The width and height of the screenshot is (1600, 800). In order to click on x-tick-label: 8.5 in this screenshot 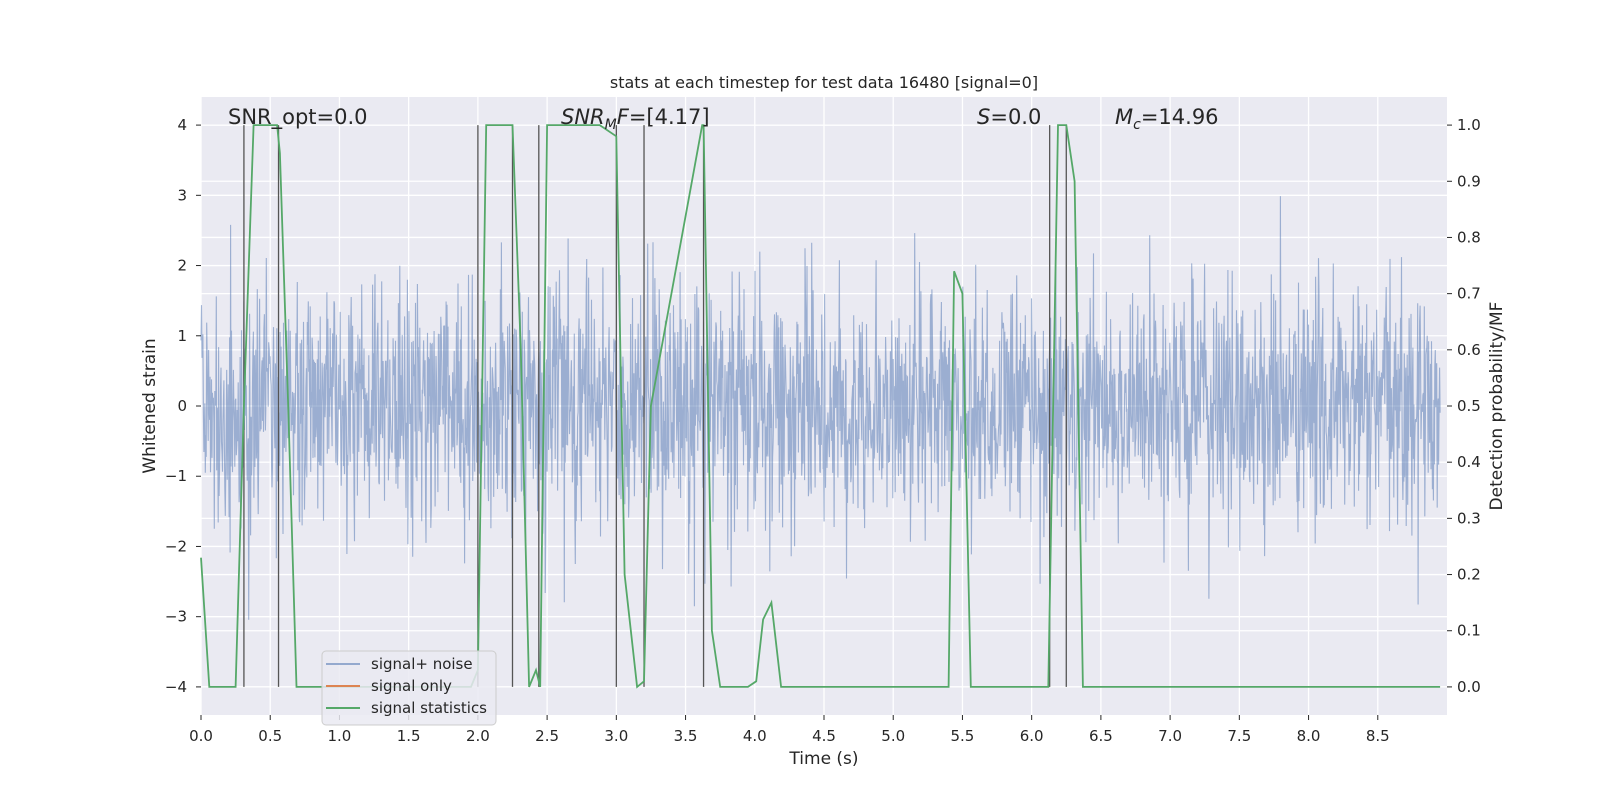, I will do `click(1378, 736)`.